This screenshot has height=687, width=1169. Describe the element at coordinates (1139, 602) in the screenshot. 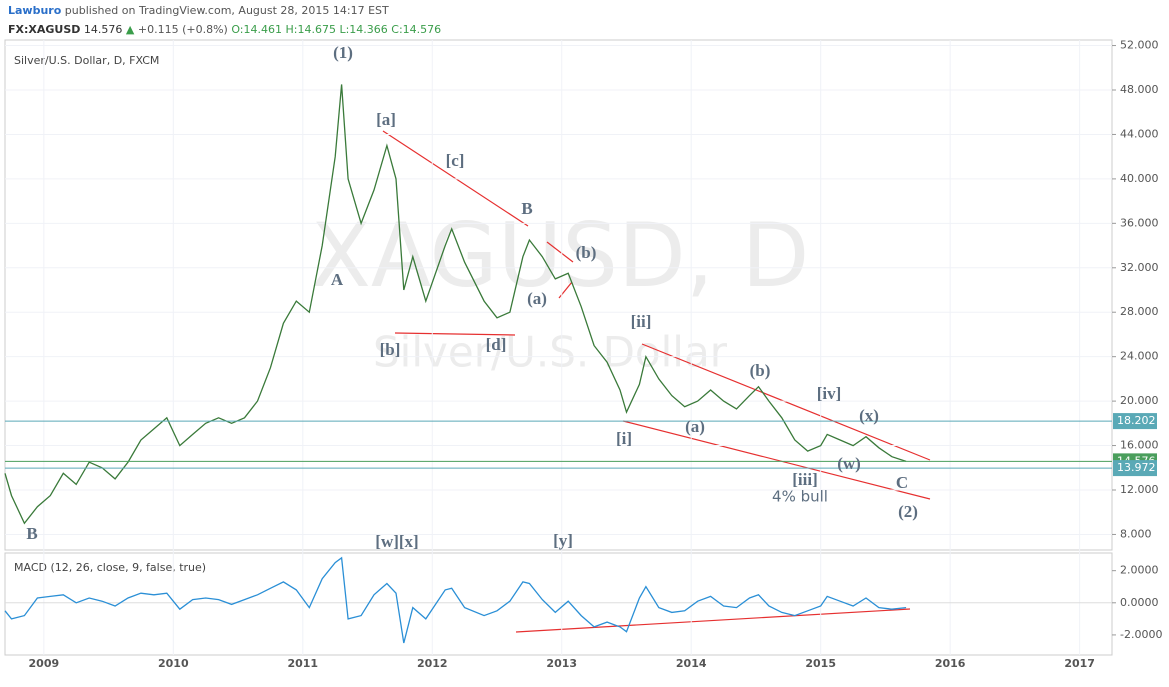

I see `y-tick-label: 0.0000` at that location.